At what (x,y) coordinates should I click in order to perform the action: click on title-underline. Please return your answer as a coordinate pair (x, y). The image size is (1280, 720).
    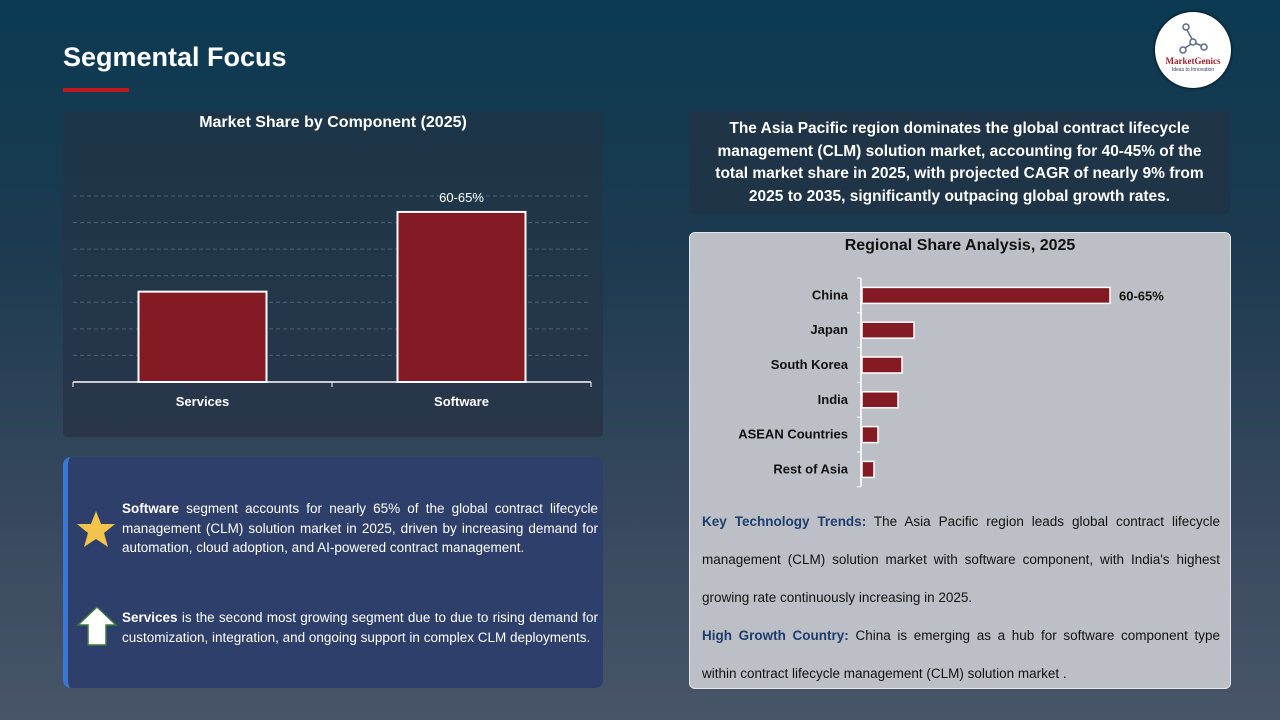
    Looking at the image, I should click on (96, 90).